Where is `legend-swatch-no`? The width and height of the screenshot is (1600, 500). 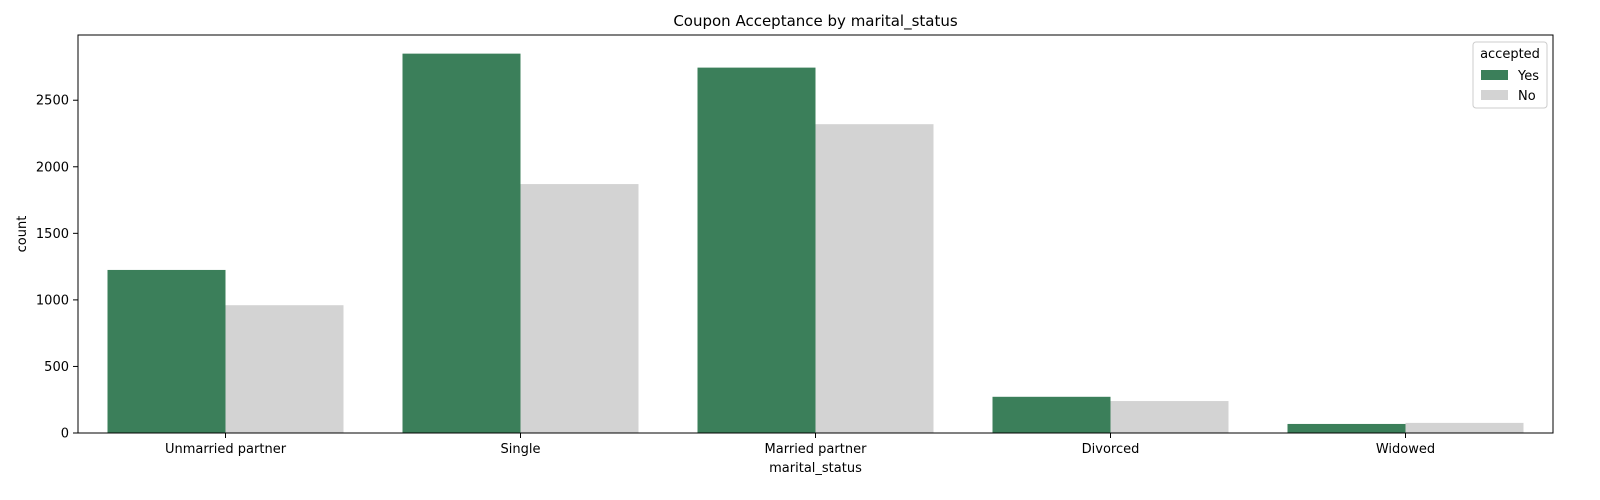 legend-swatch-no is located at coordinates (1494, 95).